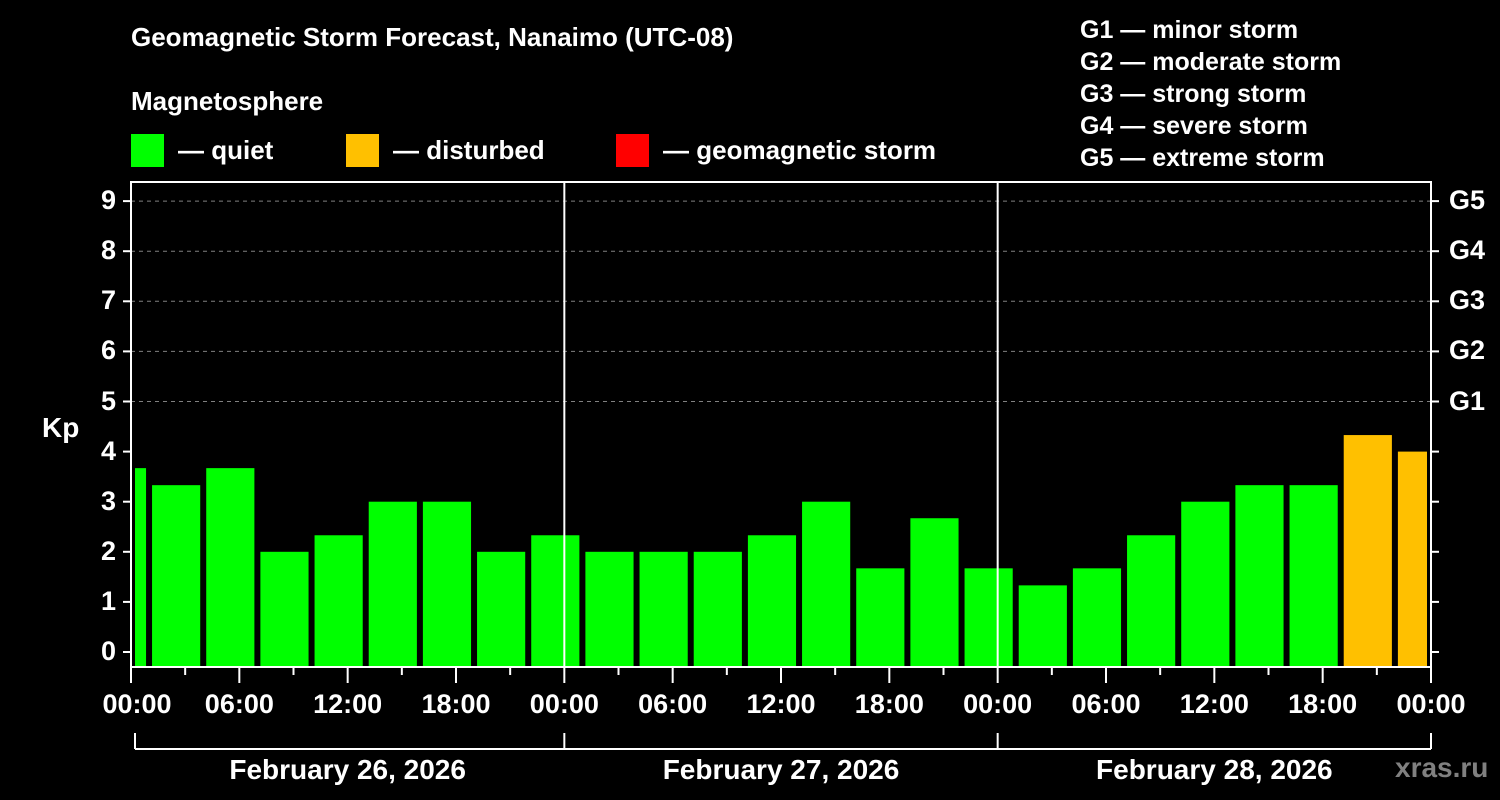 The width and height of the screenshot is (1500, 800). I want to click on g-tick-label: G4, so click(1467, 250).